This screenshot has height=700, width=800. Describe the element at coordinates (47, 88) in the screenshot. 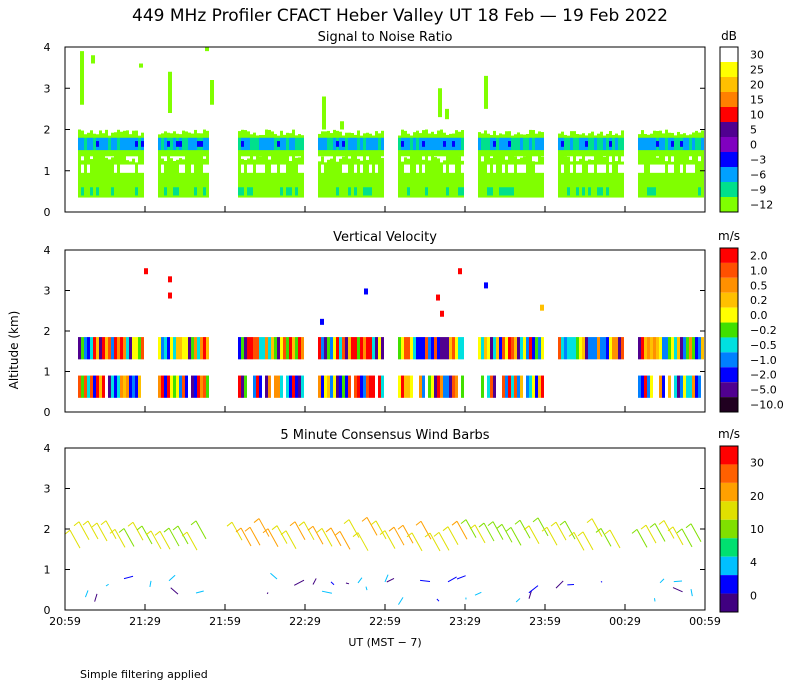

I see `y-tick-label: 3` at that location.